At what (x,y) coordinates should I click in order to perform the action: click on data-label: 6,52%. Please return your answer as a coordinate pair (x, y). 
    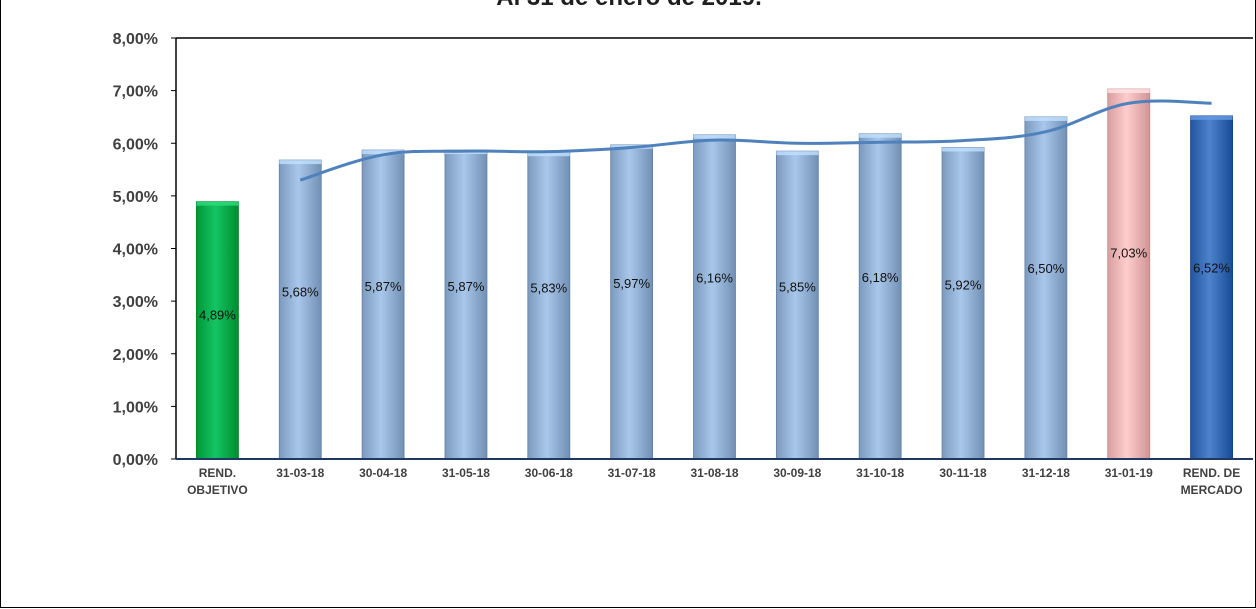
    Looking at the image, I should click on (1211, 267).